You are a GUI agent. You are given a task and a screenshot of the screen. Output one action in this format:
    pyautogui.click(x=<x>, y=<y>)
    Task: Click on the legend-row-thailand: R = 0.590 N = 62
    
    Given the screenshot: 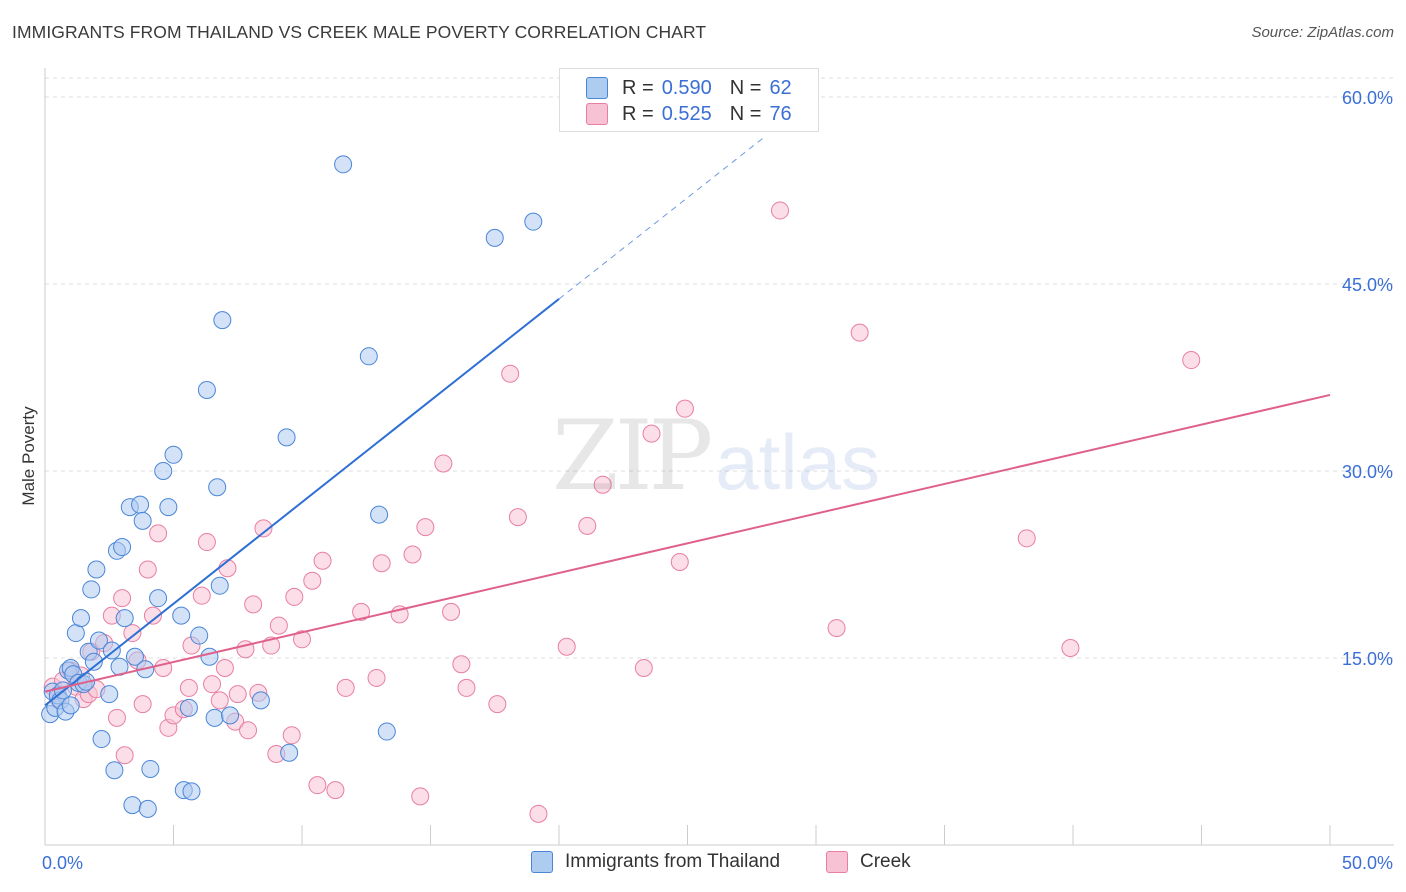 What is the action you would take?
    pyautogui.click(x=689, y=88)
    